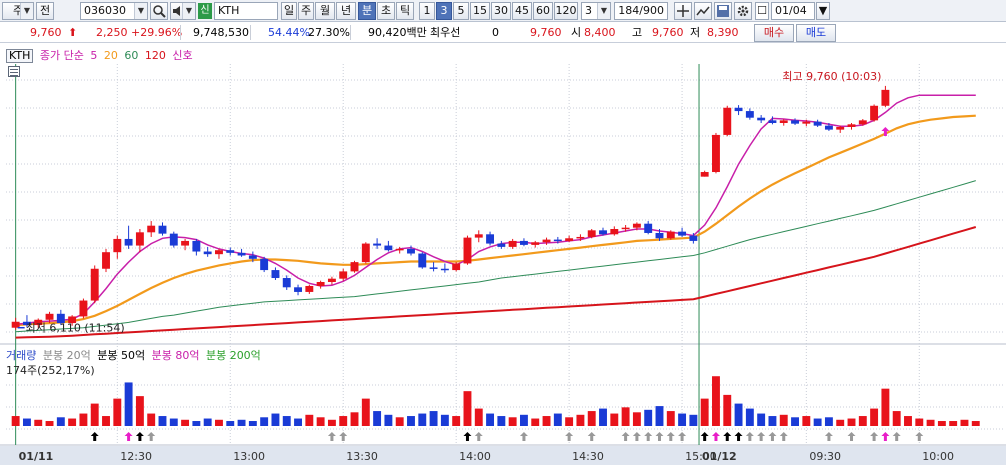  Describe the element at coordinates (723, 11) in the screenshot. I see `save-icon` at that location.